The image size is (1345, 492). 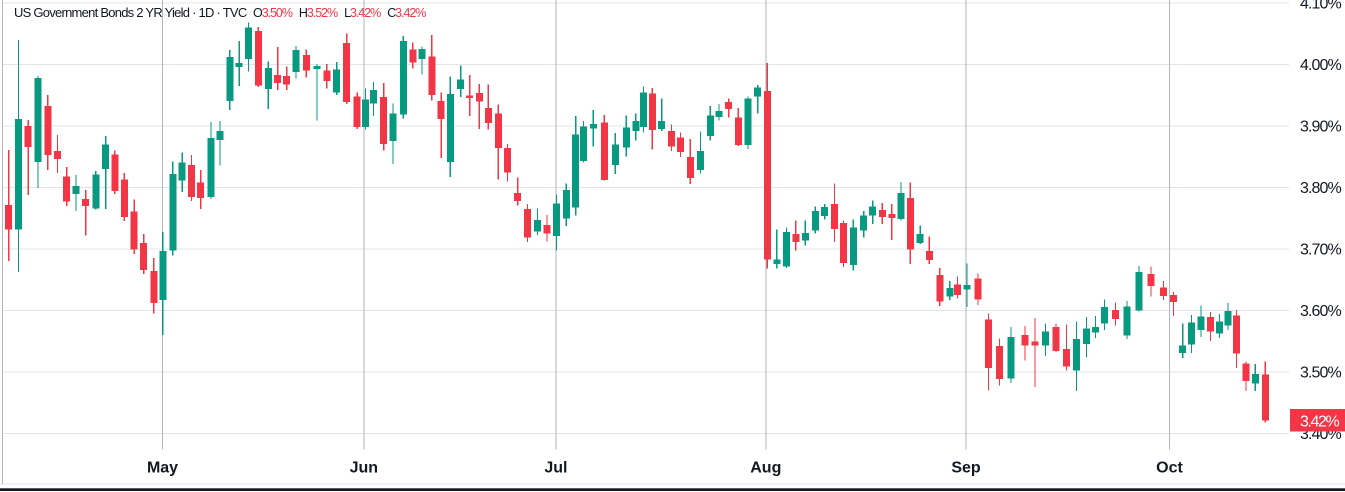 I want to click on svg-text: Jul, so click(x=555, y=468).